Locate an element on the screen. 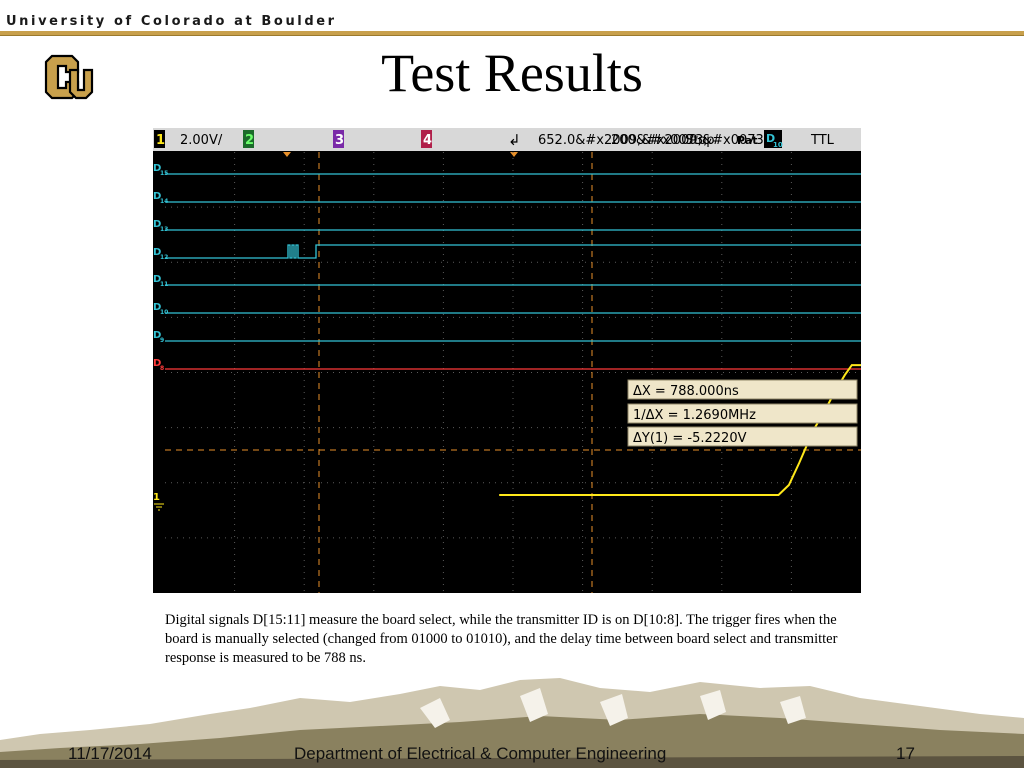  ch1-scale: 2.00V/ is located at coordinates (201, 140).